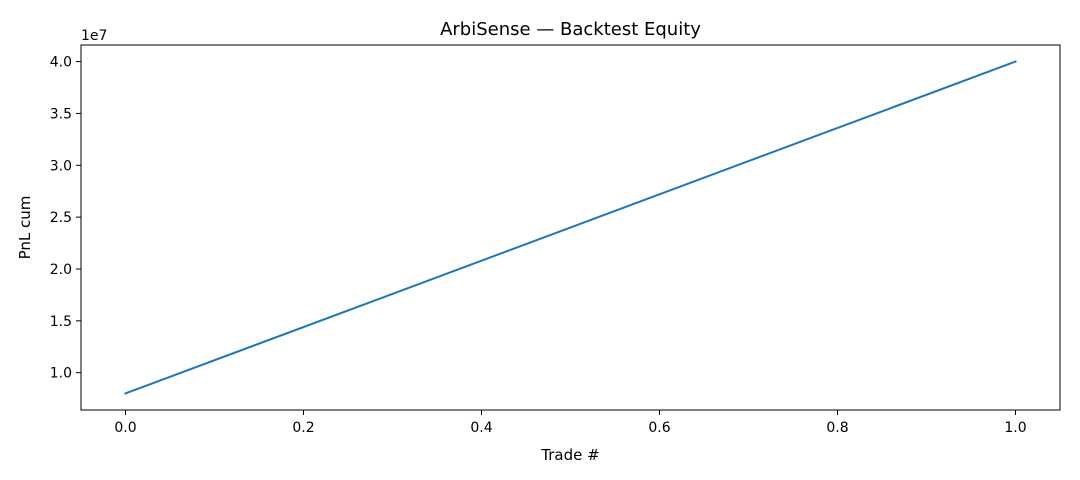 The image size is (1080, 480). I want to click on y-axis-label: PnL cum, so click(25, 228).